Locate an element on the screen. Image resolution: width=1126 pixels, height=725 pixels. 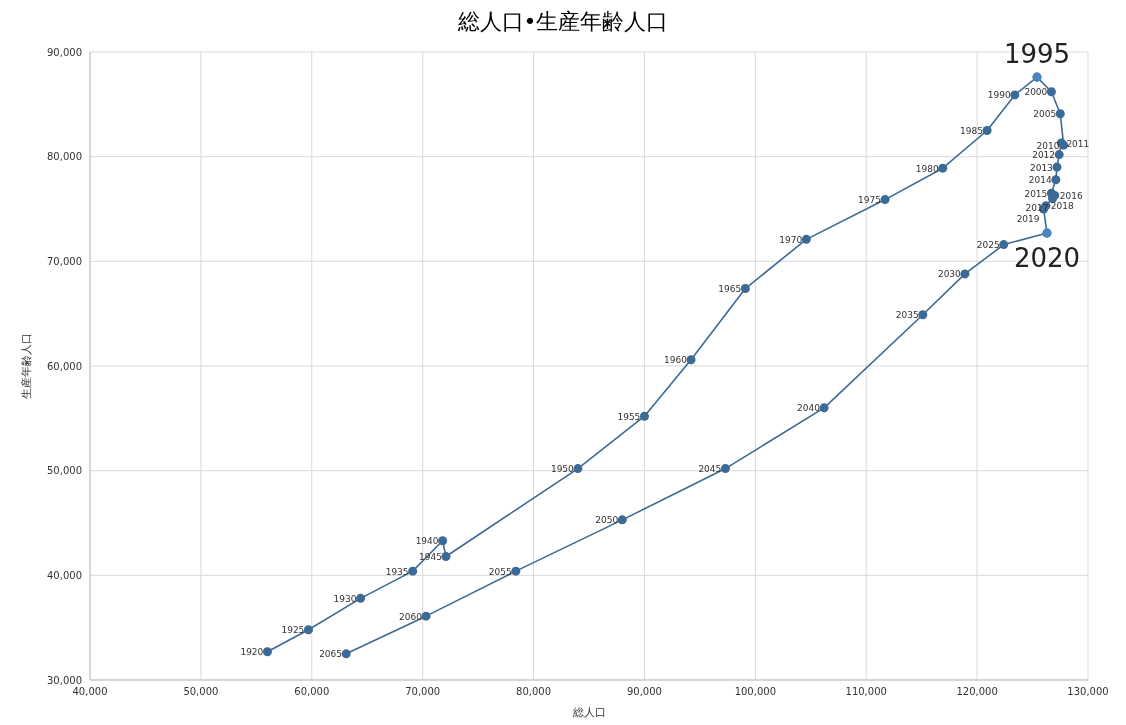
annotation: 2020 is located at coordinates (1047, 258).